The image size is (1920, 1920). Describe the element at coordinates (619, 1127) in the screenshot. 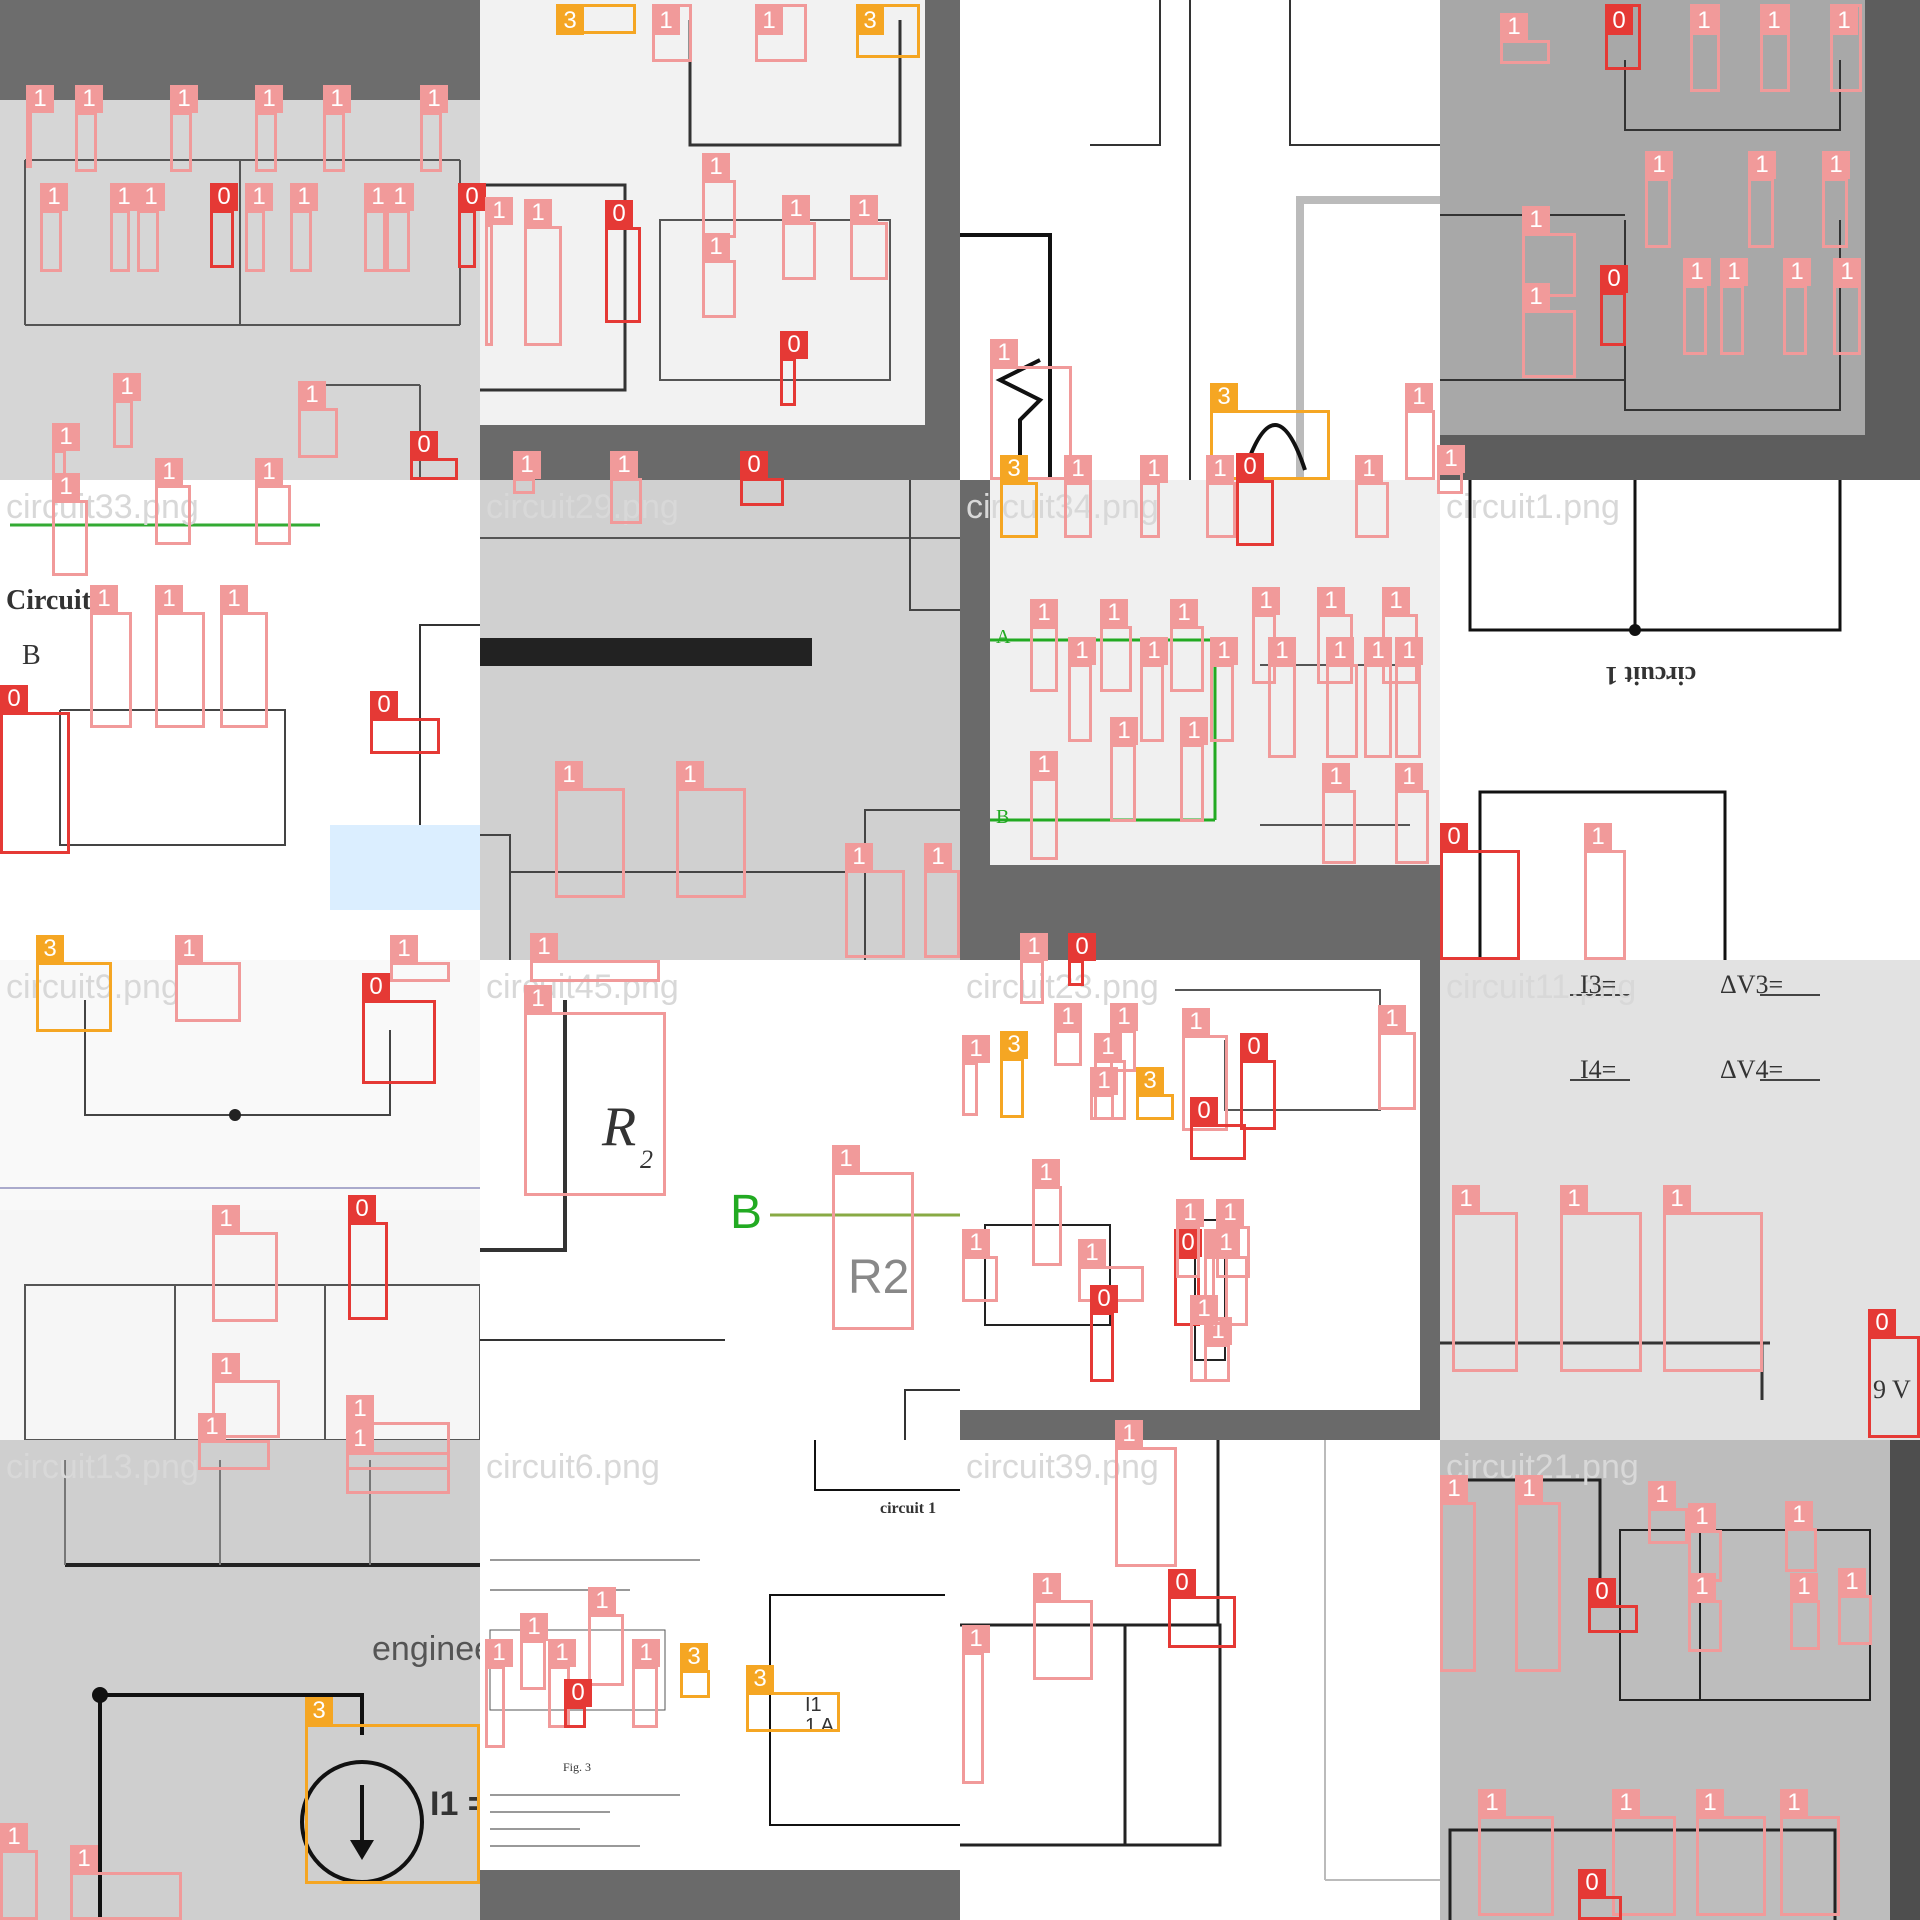

I see `r2-italic-label: R` at that location.